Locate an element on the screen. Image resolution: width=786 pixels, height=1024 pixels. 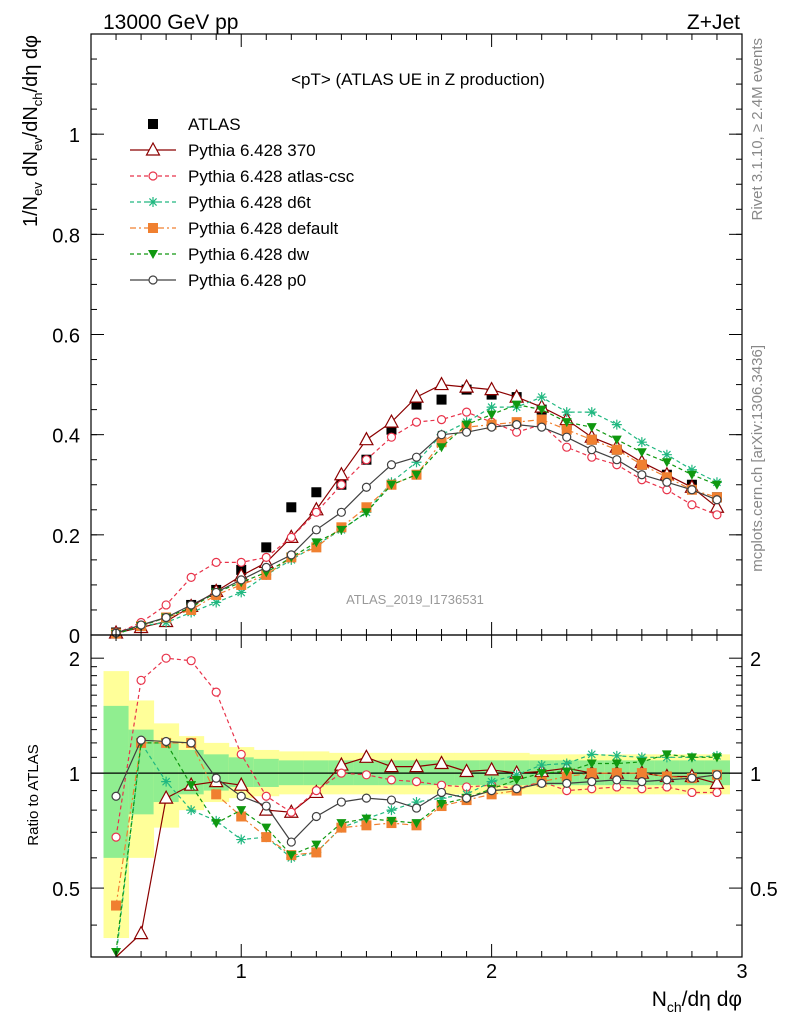
legend-entry-pythia-6-428-p0: Pythia 6.428 p0 is located at coordinates (218, 280).